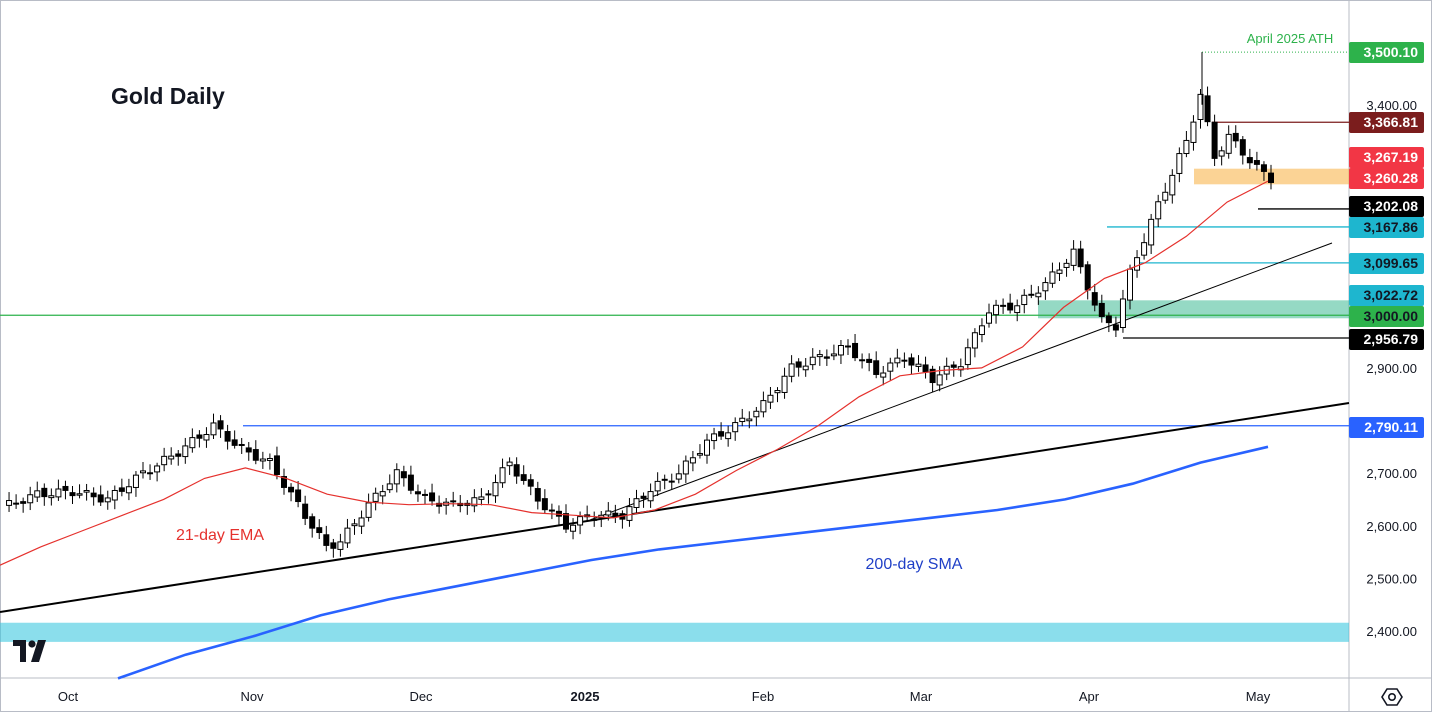 This screenshot has width=1434, height=714. Describe the element at coordinates (1391, 122) in the screenshot. I see `price-label-text: 3,366.81` at that location.